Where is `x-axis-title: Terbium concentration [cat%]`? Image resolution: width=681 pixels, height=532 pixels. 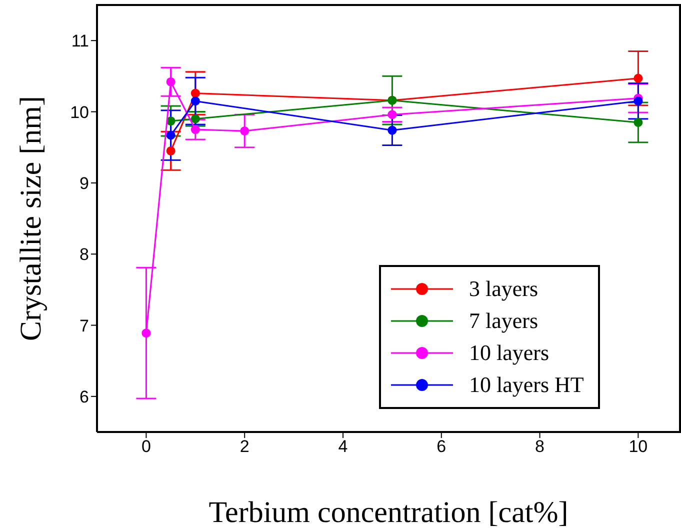 x-axis-title: Terbium concentration [cat%] is located at coordinates (388, 512).